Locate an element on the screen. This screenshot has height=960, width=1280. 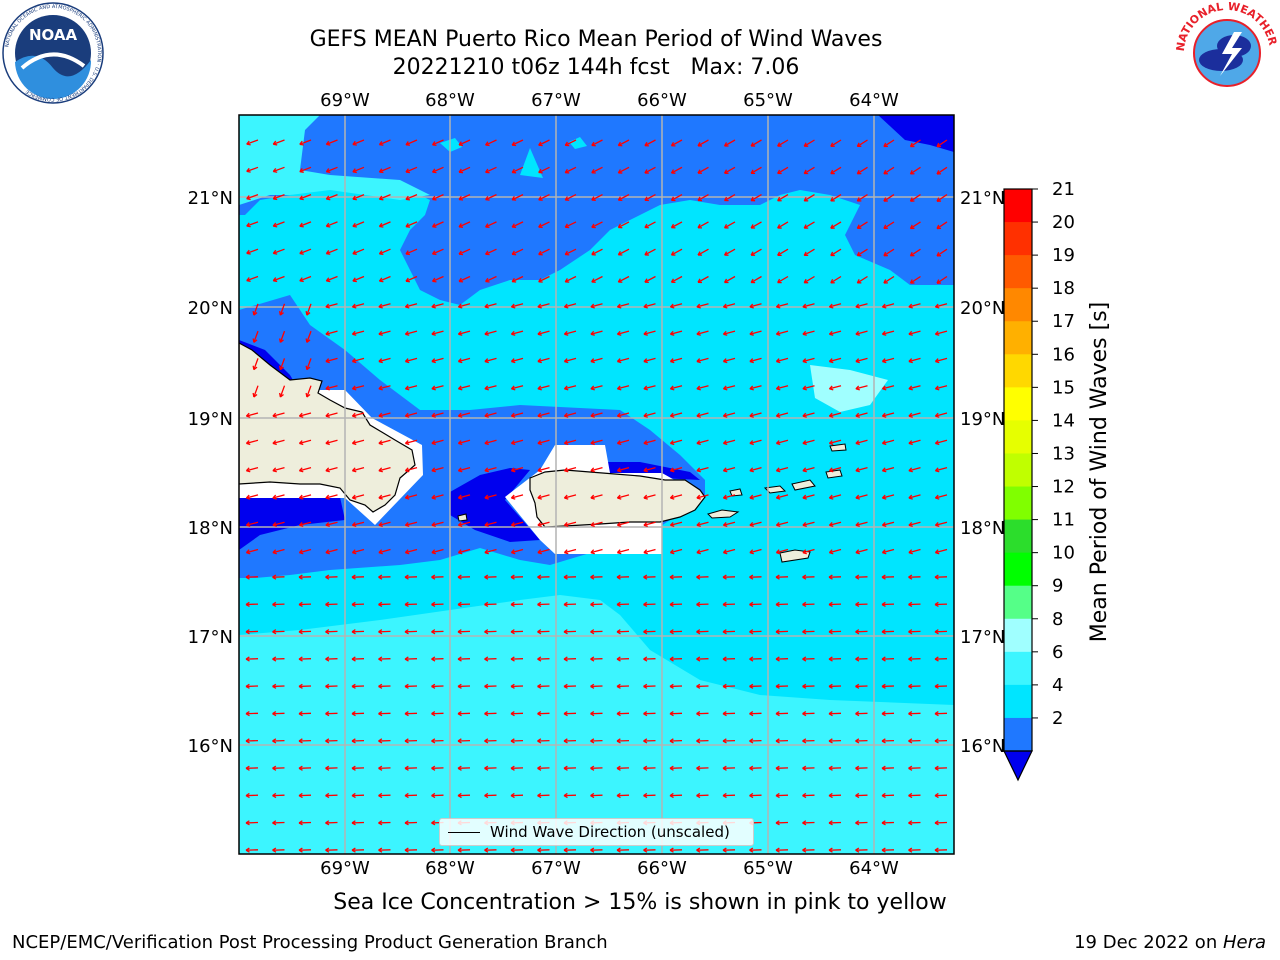
machine-name: Hera is located at coordinates (1244, 942).